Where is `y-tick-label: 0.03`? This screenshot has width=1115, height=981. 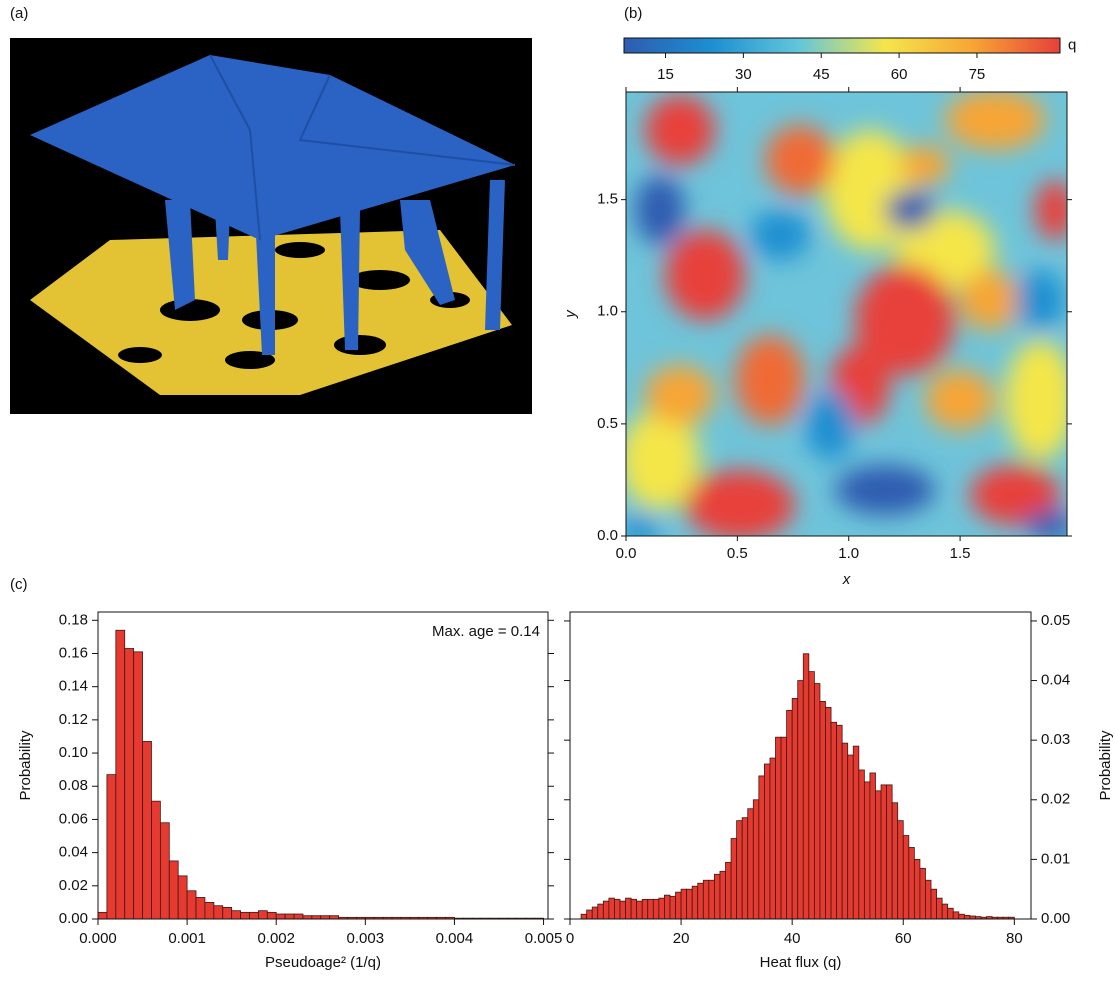
y-tick-label: 0.03 is located at coordinates (1055, 739).